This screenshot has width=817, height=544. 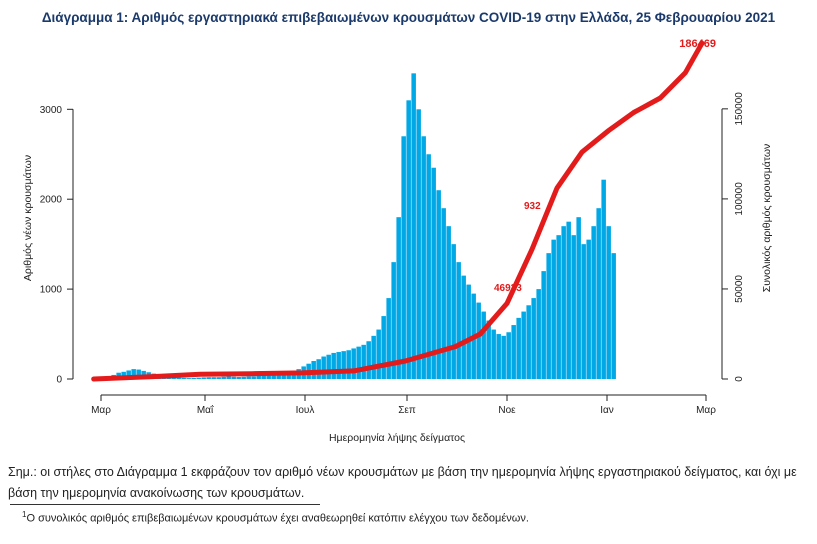 What do you see at coordinates (739, 199) in the screenshot?
I see `right-tick-label: 100000` at bounding box center [739, 199].